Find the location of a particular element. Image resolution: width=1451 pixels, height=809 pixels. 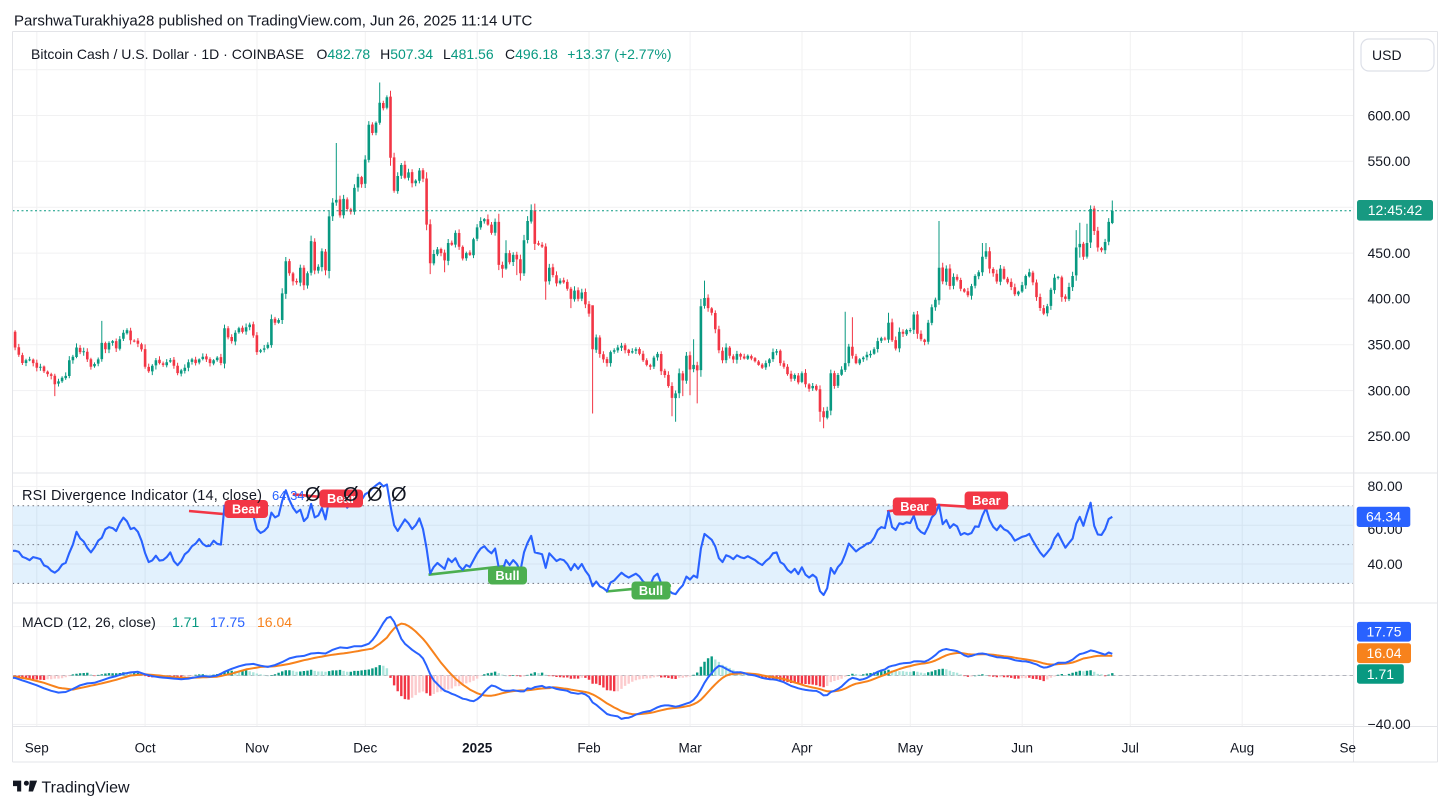

svg-text: Se is located at coordinates (1347, 748).